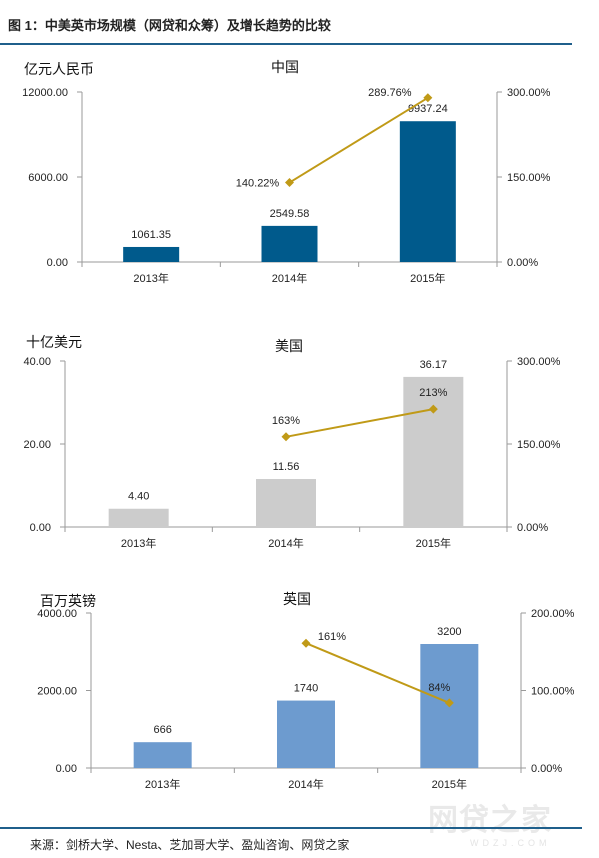 Image resolution: width=599 pixels, height=858 pixels. Describe the element at coordinates (37, 445) in the screenshot. I see `y-tick-label: 20.00` at that location.